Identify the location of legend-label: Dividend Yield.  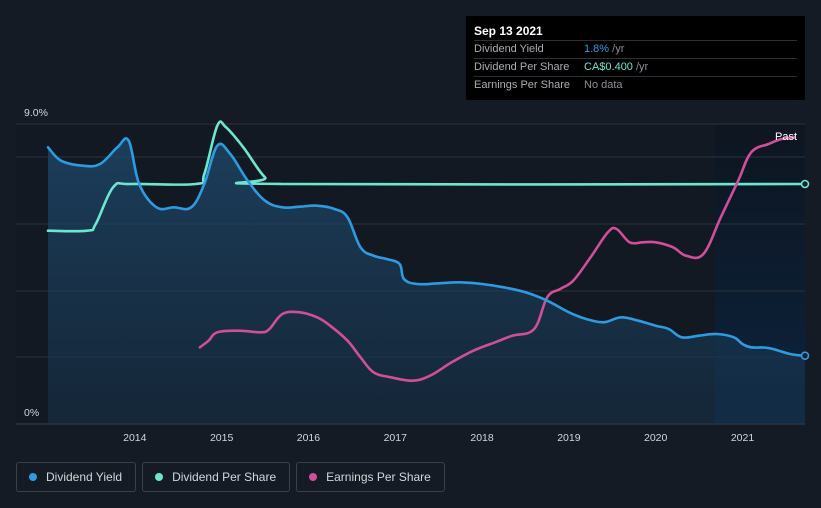
(84, 477).